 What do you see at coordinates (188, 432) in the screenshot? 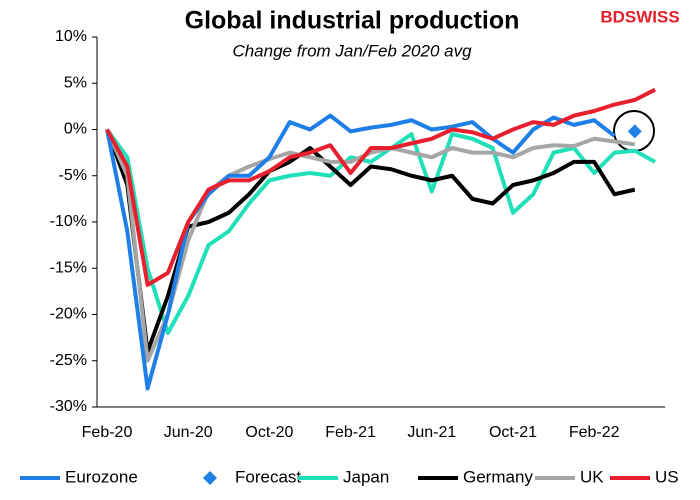
I see `x-tick-label: Jun-20` at bounding box center [188, 432].